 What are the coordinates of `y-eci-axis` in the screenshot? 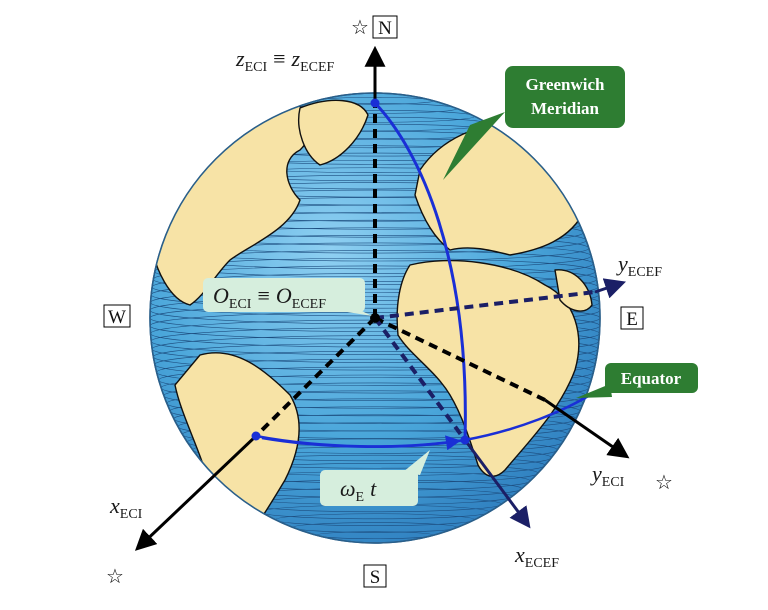 It's located at (587, 428).